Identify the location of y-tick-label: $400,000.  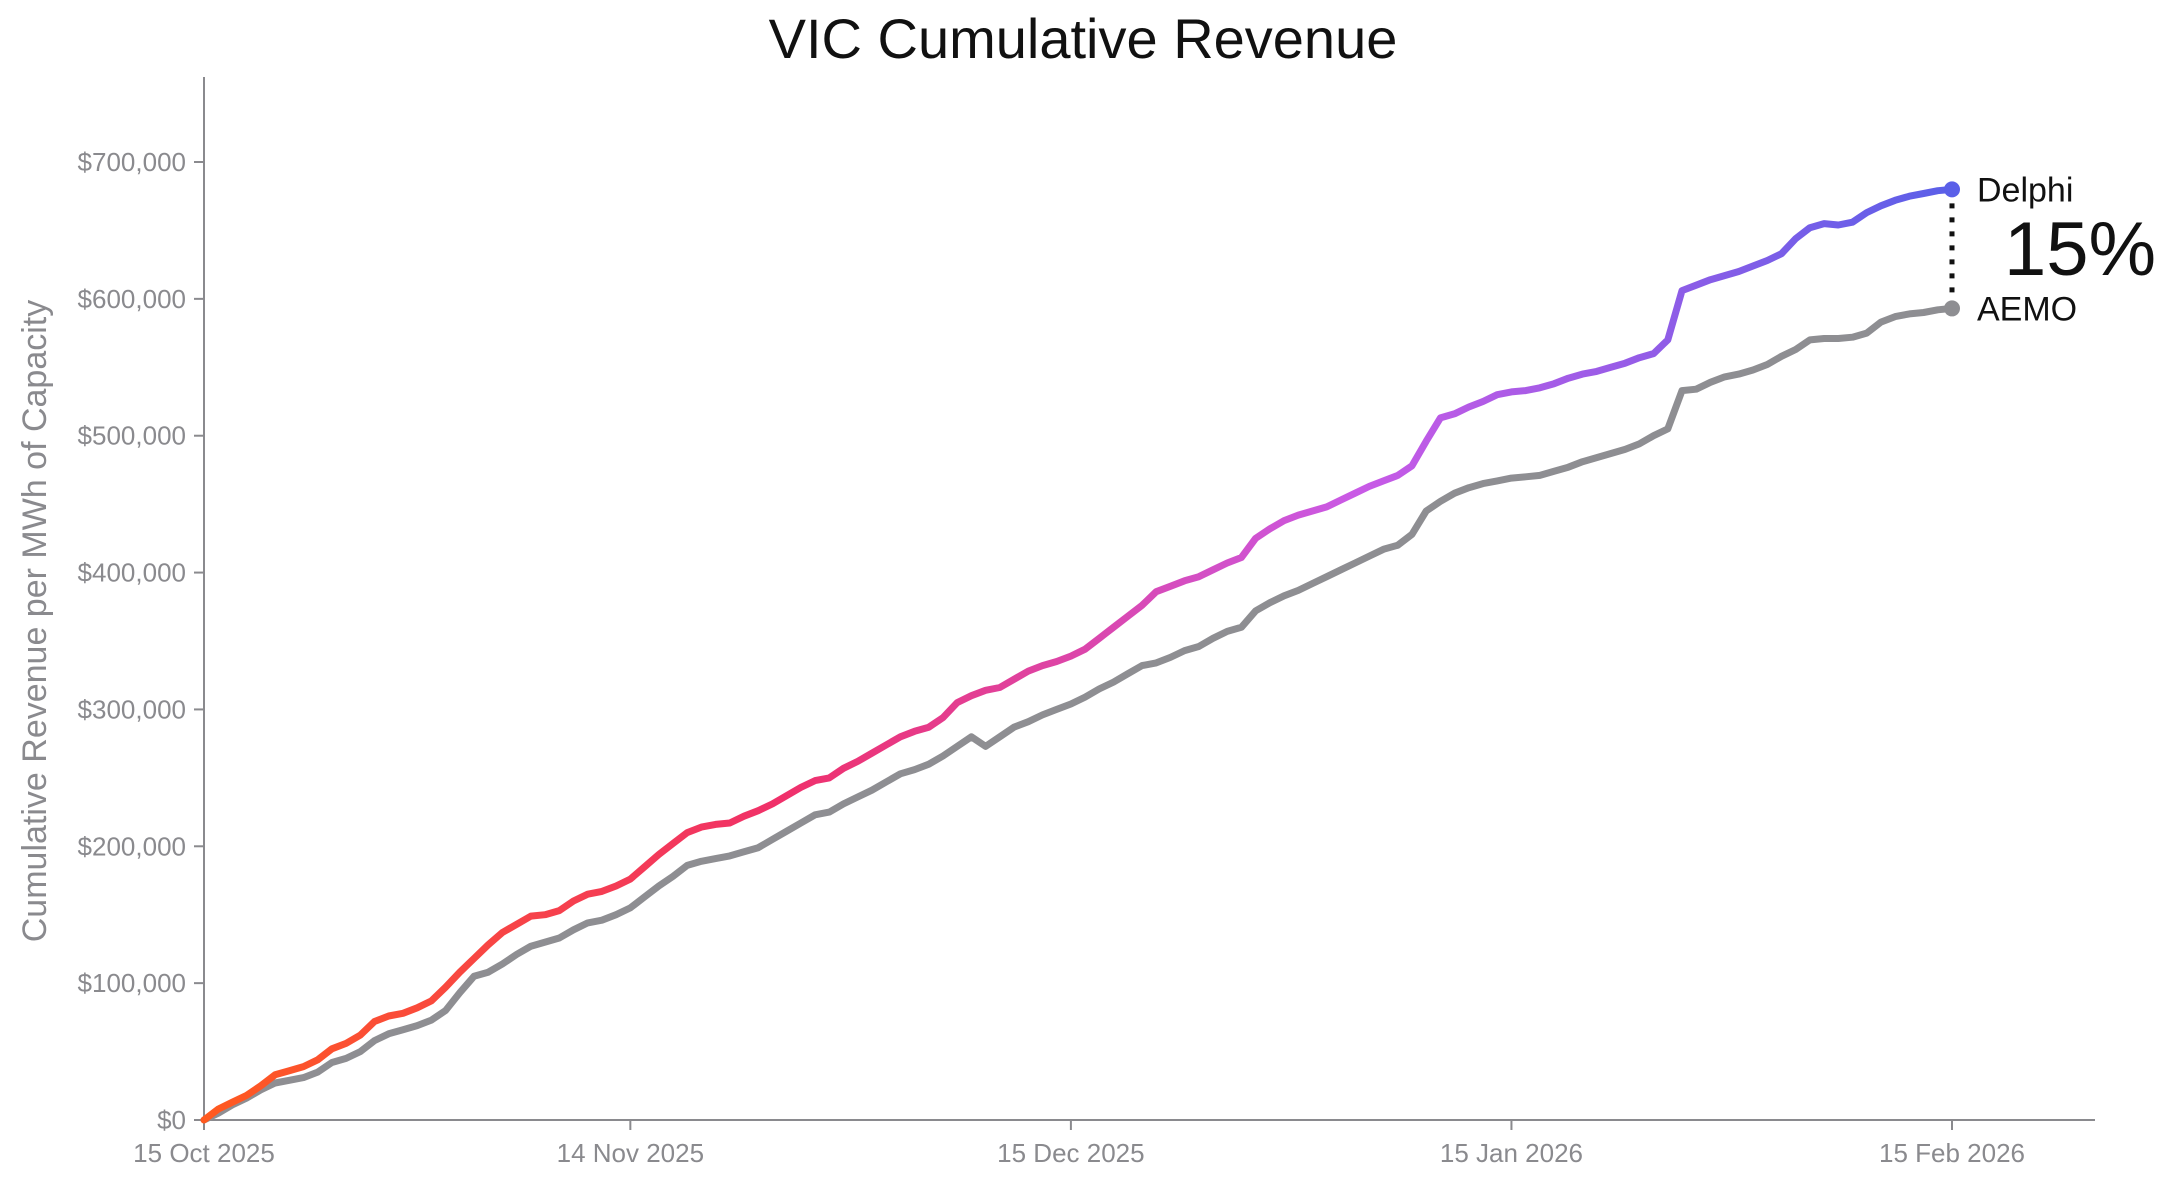
(132, 573).